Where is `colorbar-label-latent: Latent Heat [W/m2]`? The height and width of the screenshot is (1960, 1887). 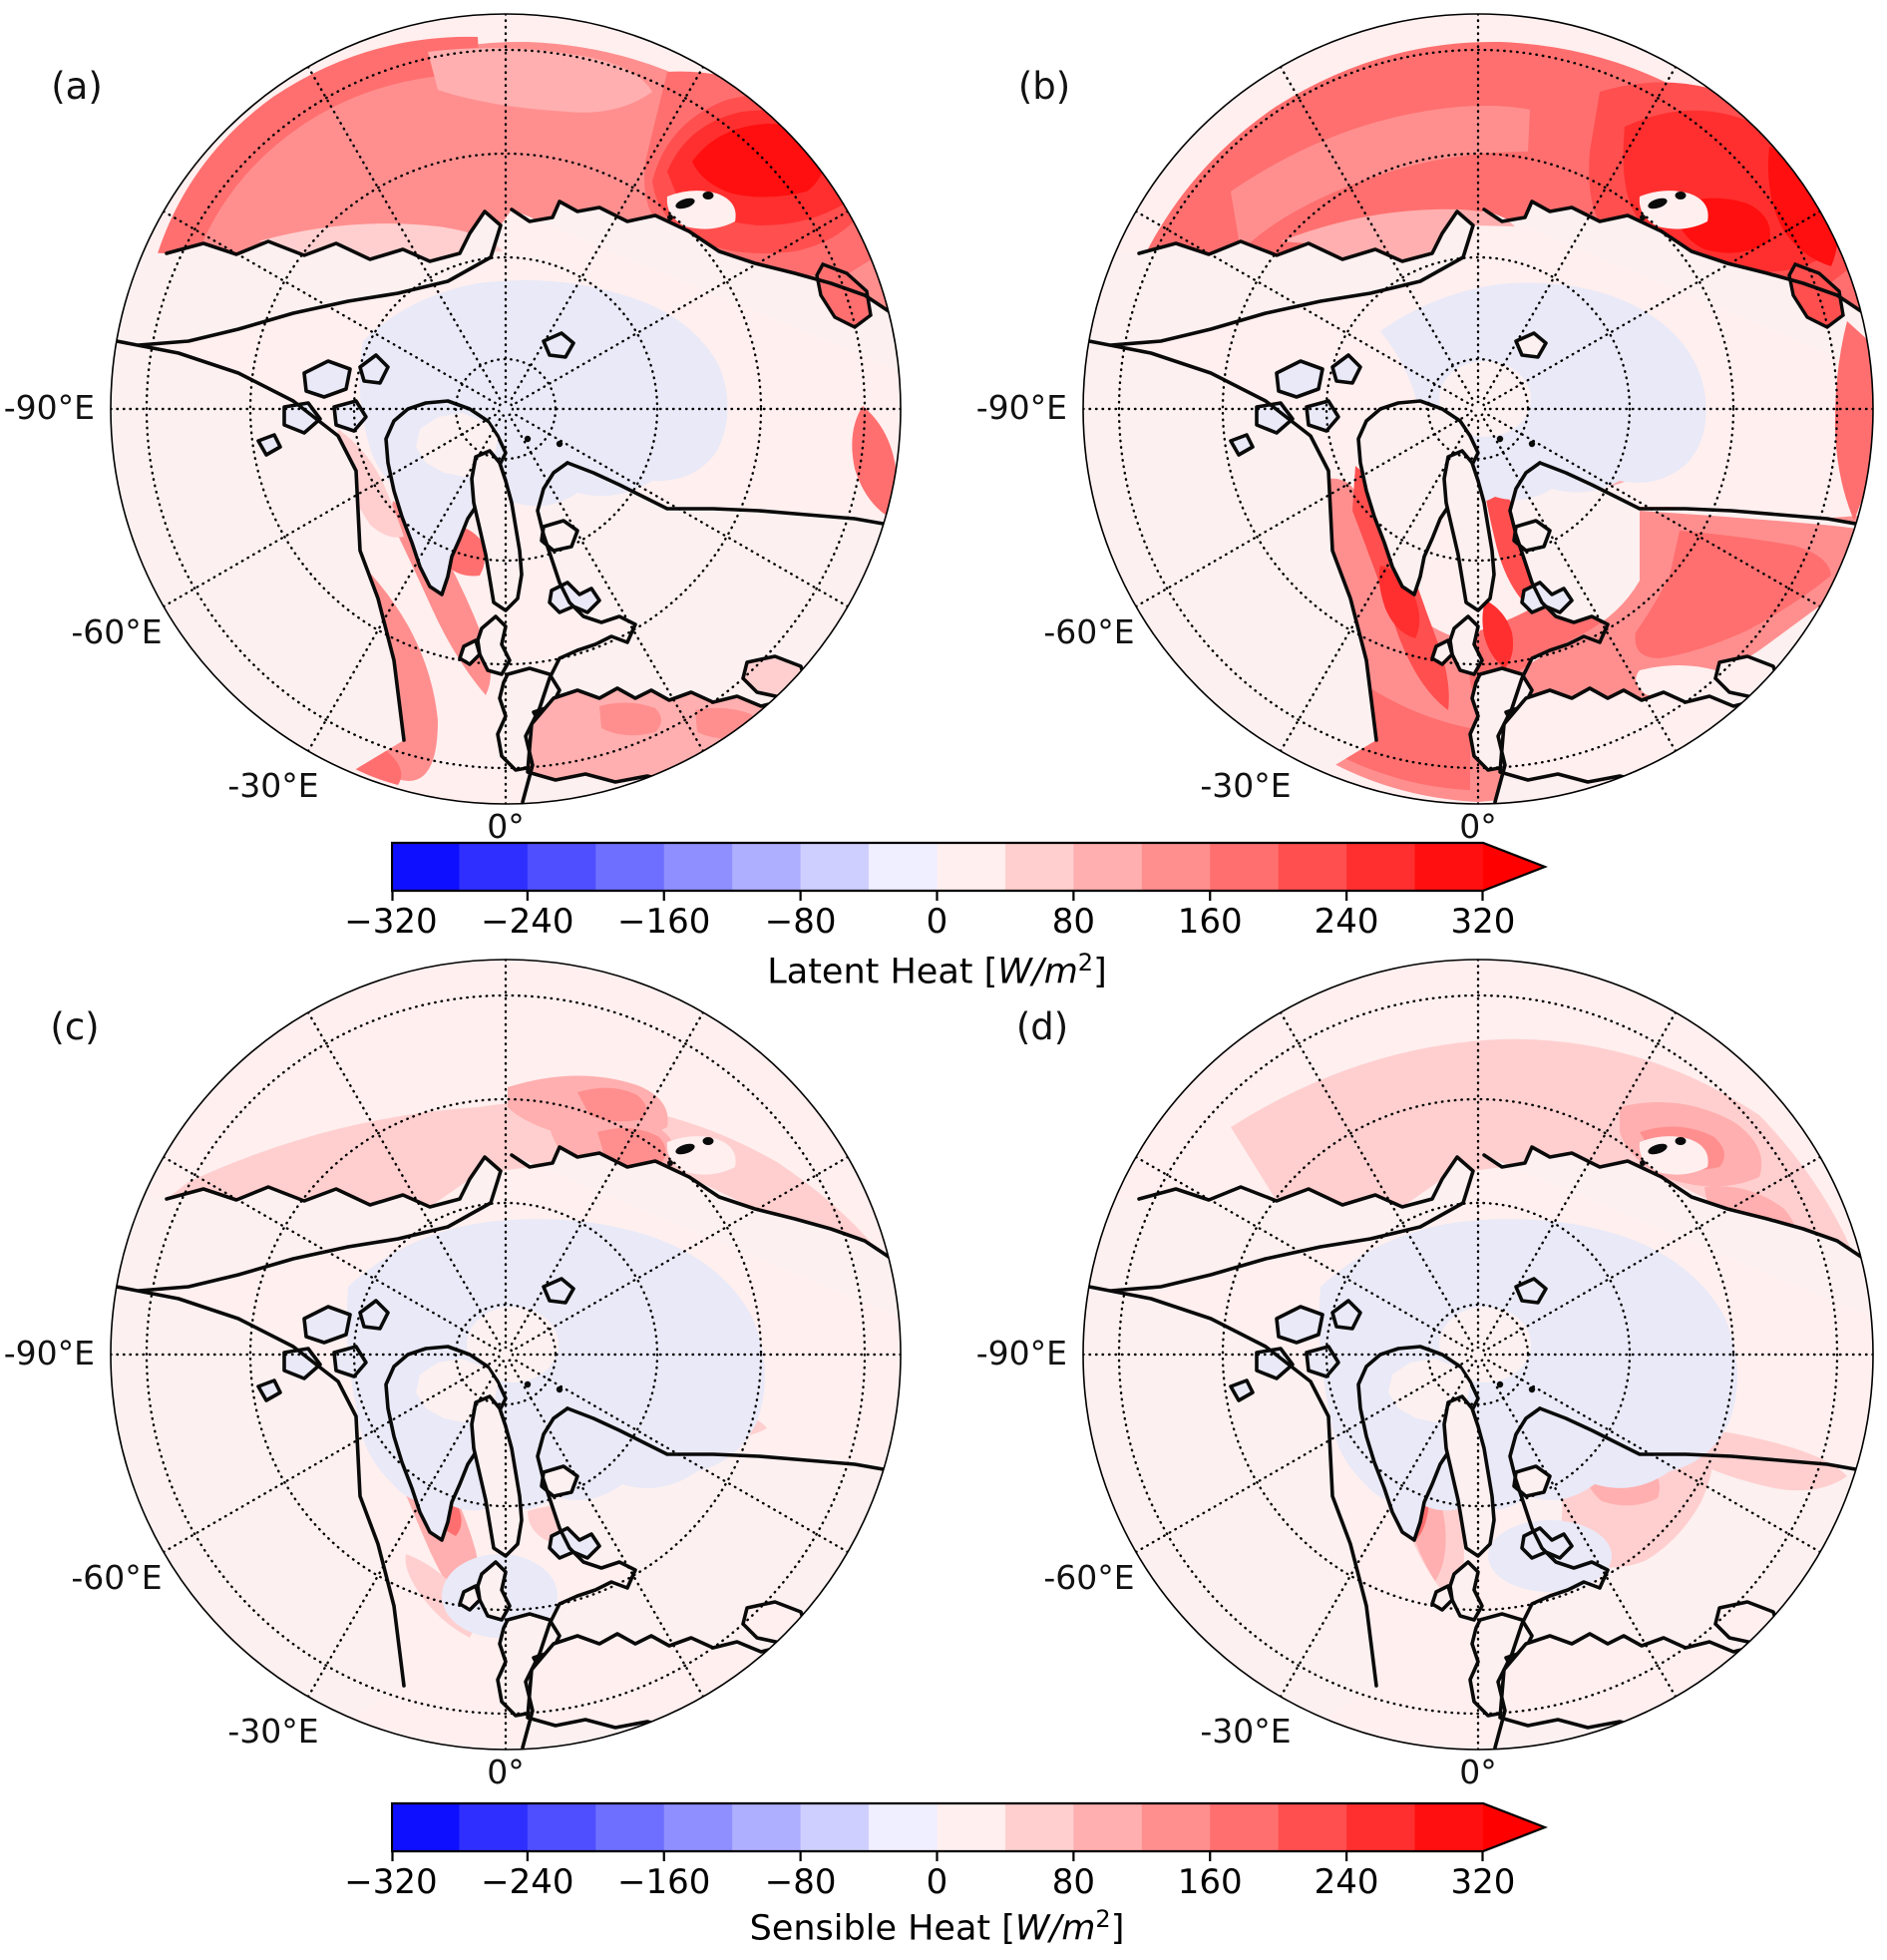
colorbar-label-latent: Latent Heat [W/m2] is located at coordinates (937, 971).